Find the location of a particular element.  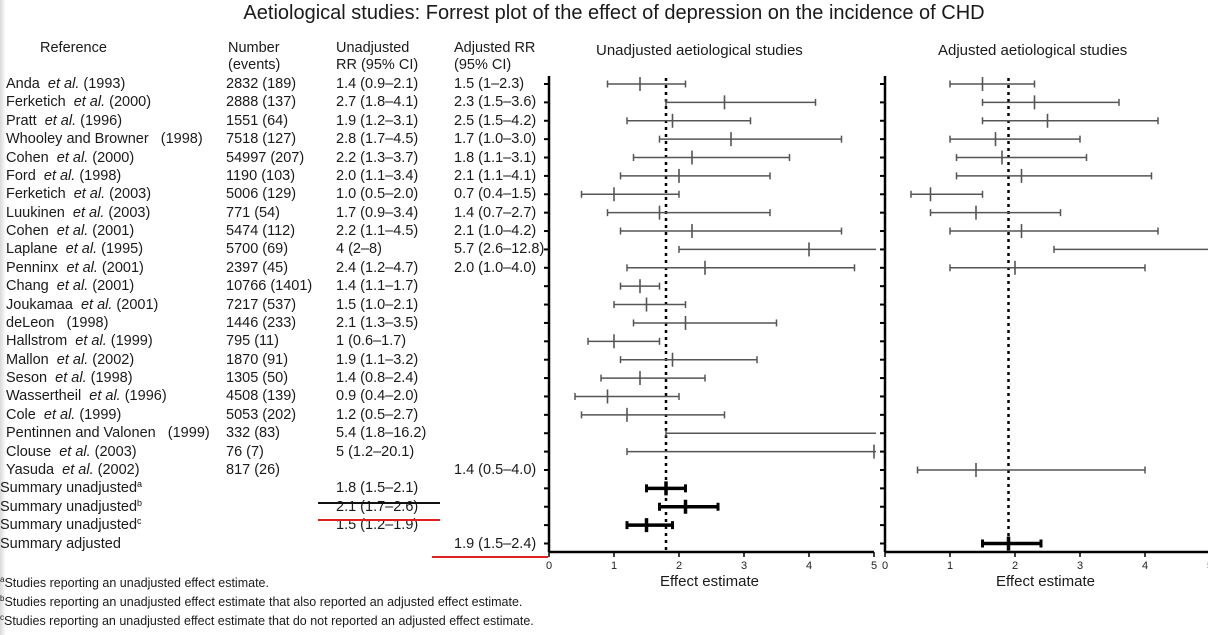

study-unadjusted-rr: 1.4 (0.8–2.4) is located at coordinates (377, 378).